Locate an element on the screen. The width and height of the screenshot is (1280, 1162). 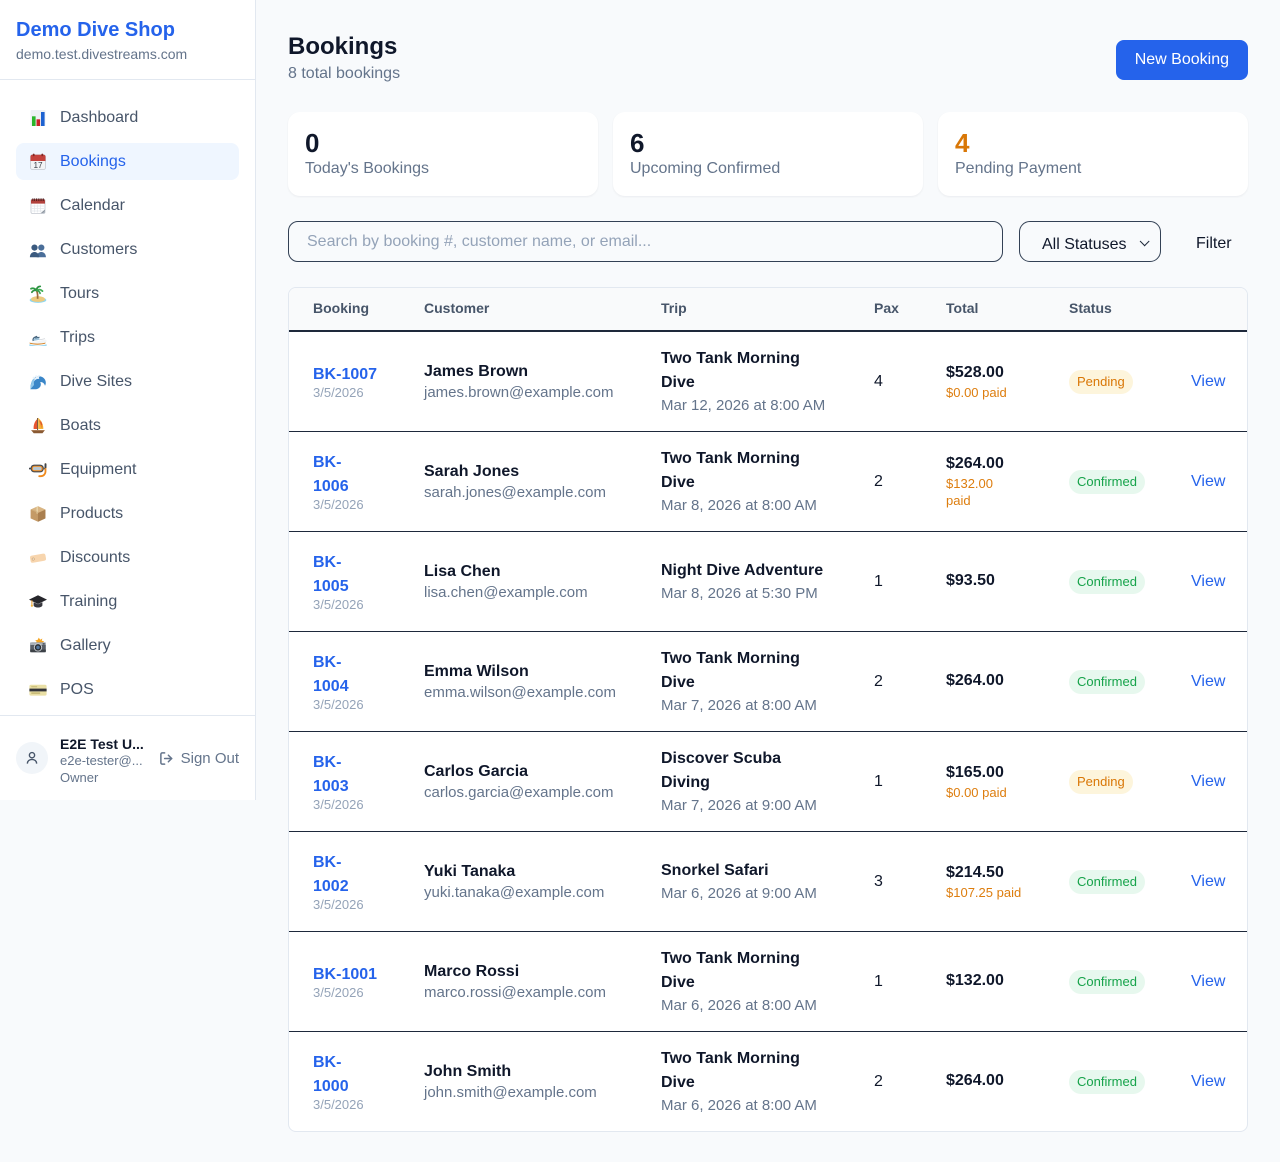
svg-text: 17 is located at coordinates (38, 164).